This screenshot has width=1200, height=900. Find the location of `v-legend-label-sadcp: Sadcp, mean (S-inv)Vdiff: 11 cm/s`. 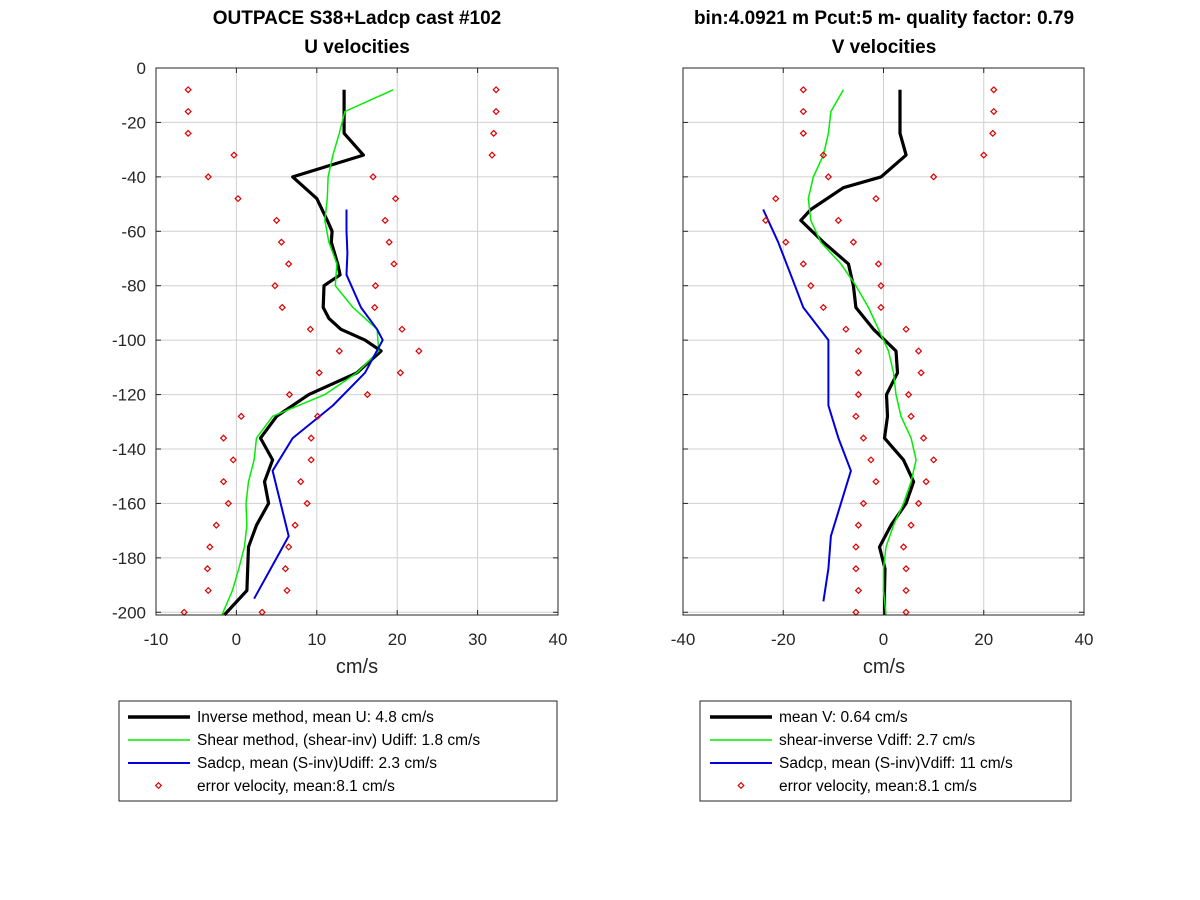

v-legend-label-sadcp: Sadcp, mean (S-inv)Vdiff: 11 cm/s is located at coordinates (896, 763).